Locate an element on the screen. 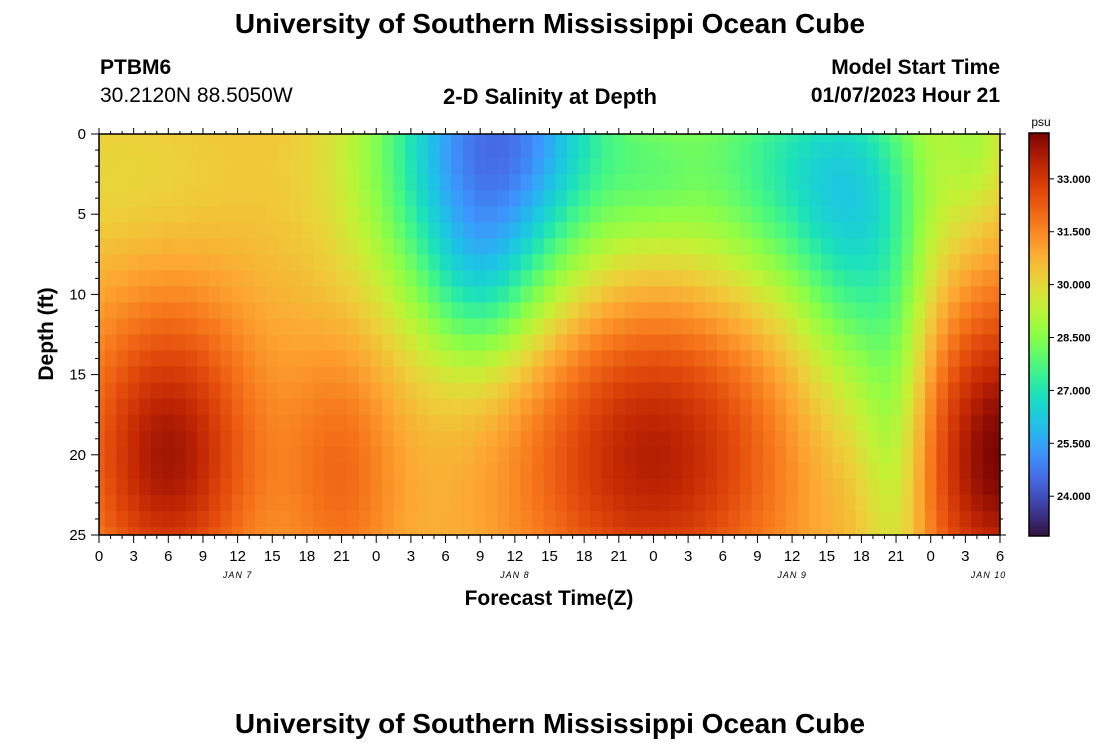 The height and width of the screenshot is (750, 1100). x-tick-label: 12 is located at coordinates (515, 556).